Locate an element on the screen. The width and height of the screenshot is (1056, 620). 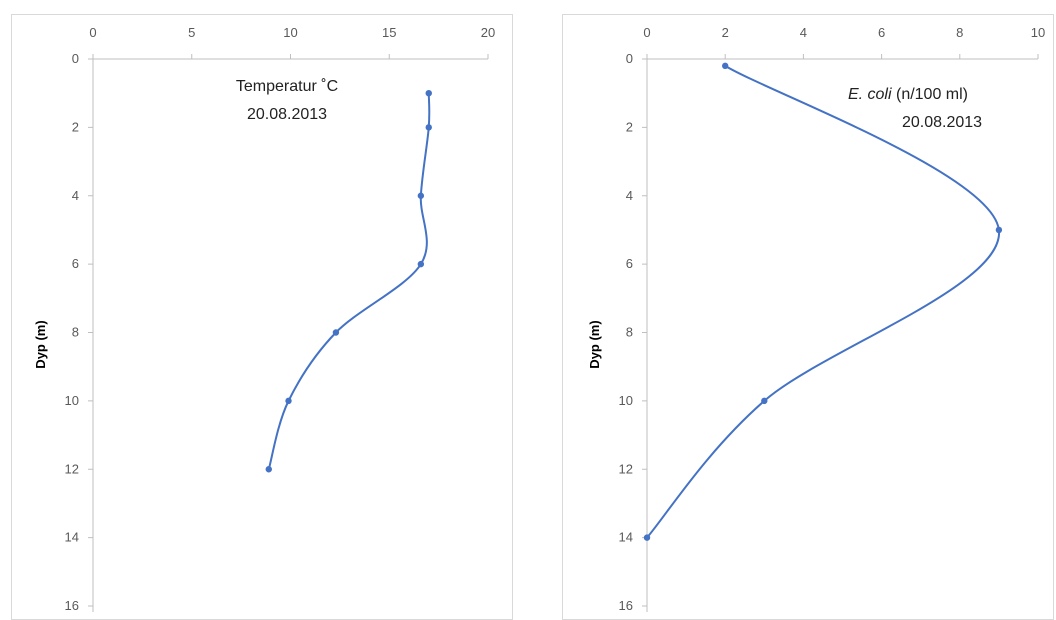
ecoli-y-tick-label: 0 is located at coordinates (629, 58).